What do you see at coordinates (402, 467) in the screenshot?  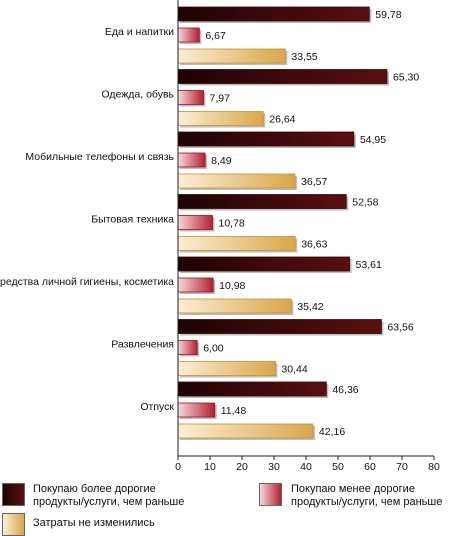 I see `x-tick-label: 70` at bounding box center [402, 467].